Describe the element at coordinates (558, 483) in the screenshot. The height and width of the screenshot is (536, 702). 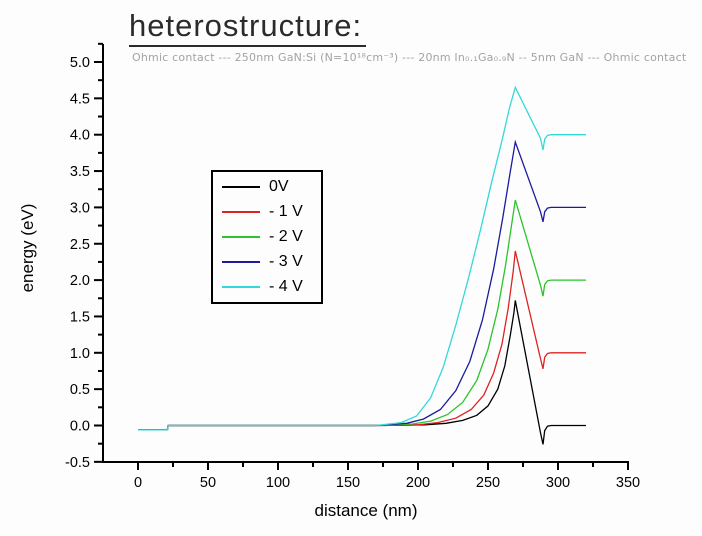
I see `x-tick-label: 300` at that location.